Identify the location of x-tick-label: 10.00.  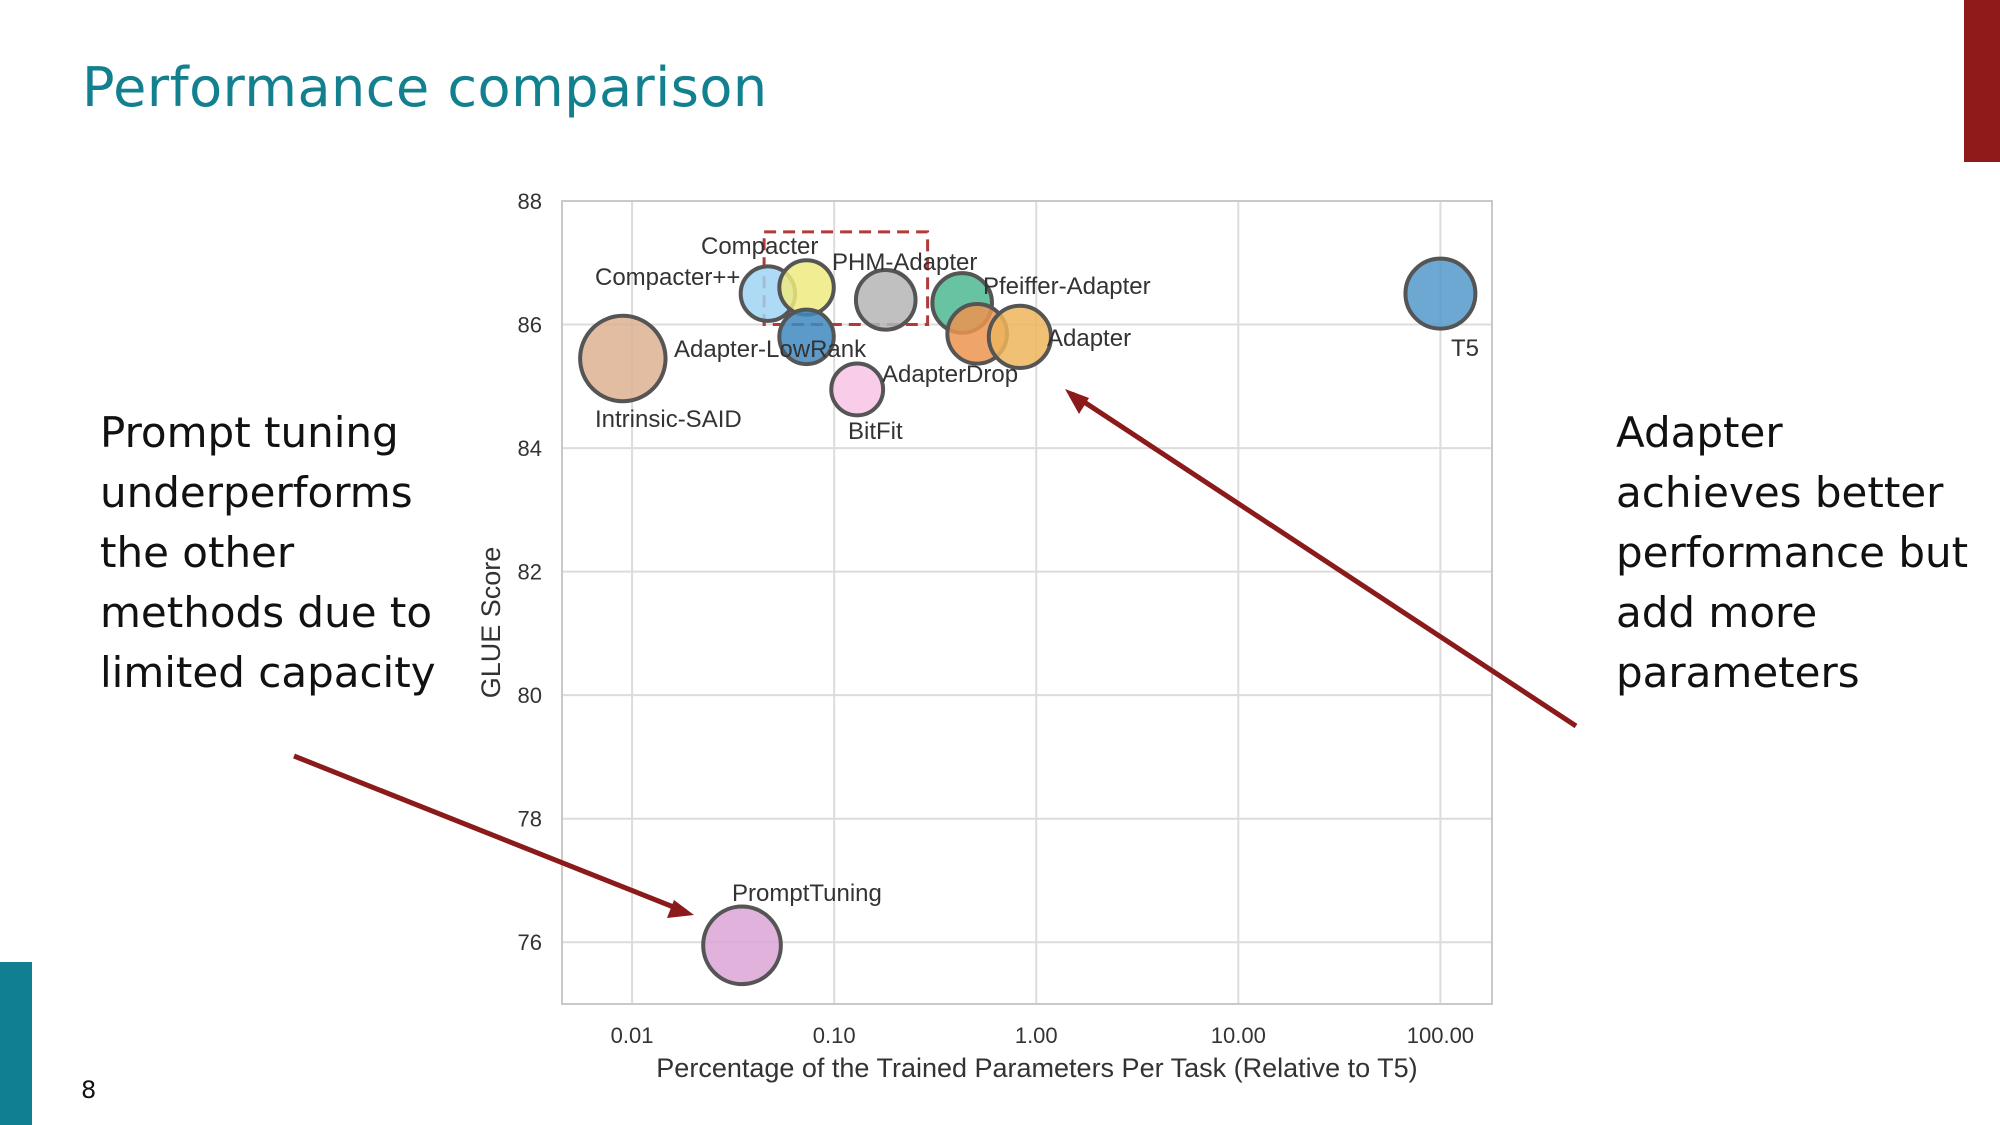
(1238, 1035).